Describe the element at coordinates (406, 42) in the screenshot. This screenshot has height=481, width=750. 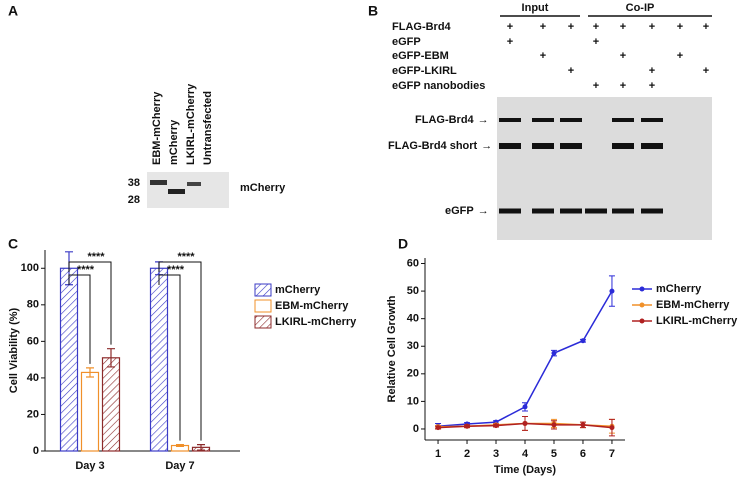
I see `row-label: eGFP` at that location.